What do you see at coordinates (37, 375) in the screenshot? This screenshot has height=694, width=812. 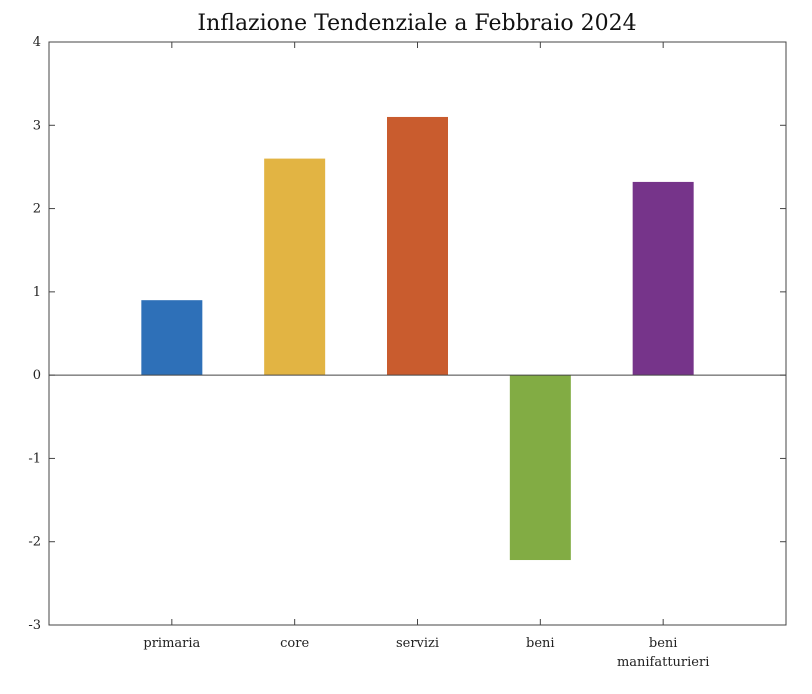 I see `y-tick-label: 0` at bounding box center [37, 375].